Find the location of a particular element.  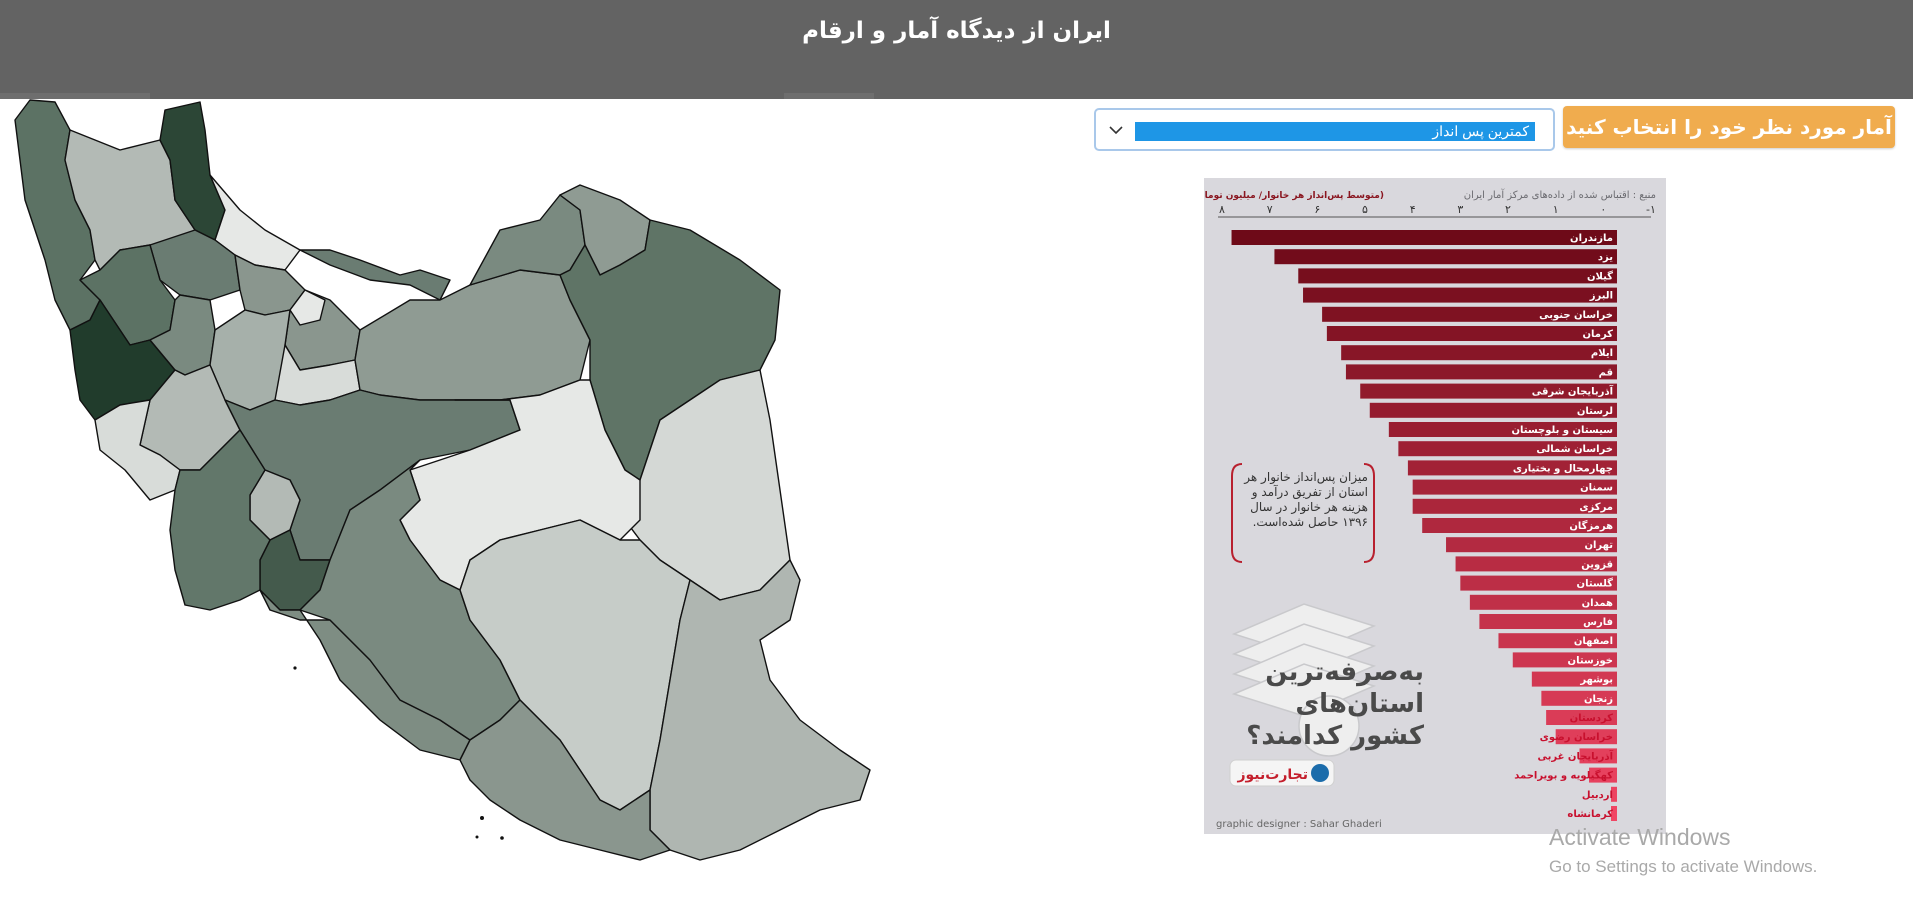

select-stat-button: آمار مورد نظر خود را انتخاب کنید is located at coordinates (1729, 127).